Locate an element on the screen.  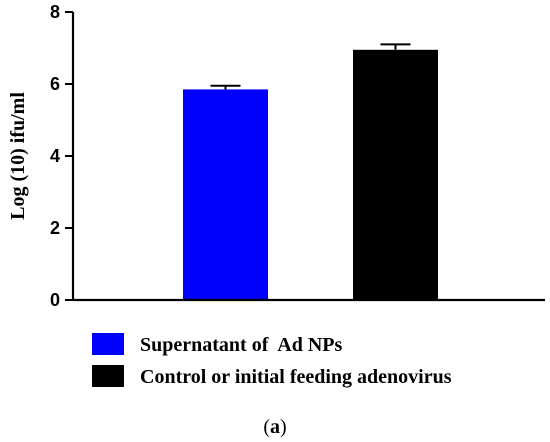
y-tick-label-2: 4 is located at coordinates (55, 156).